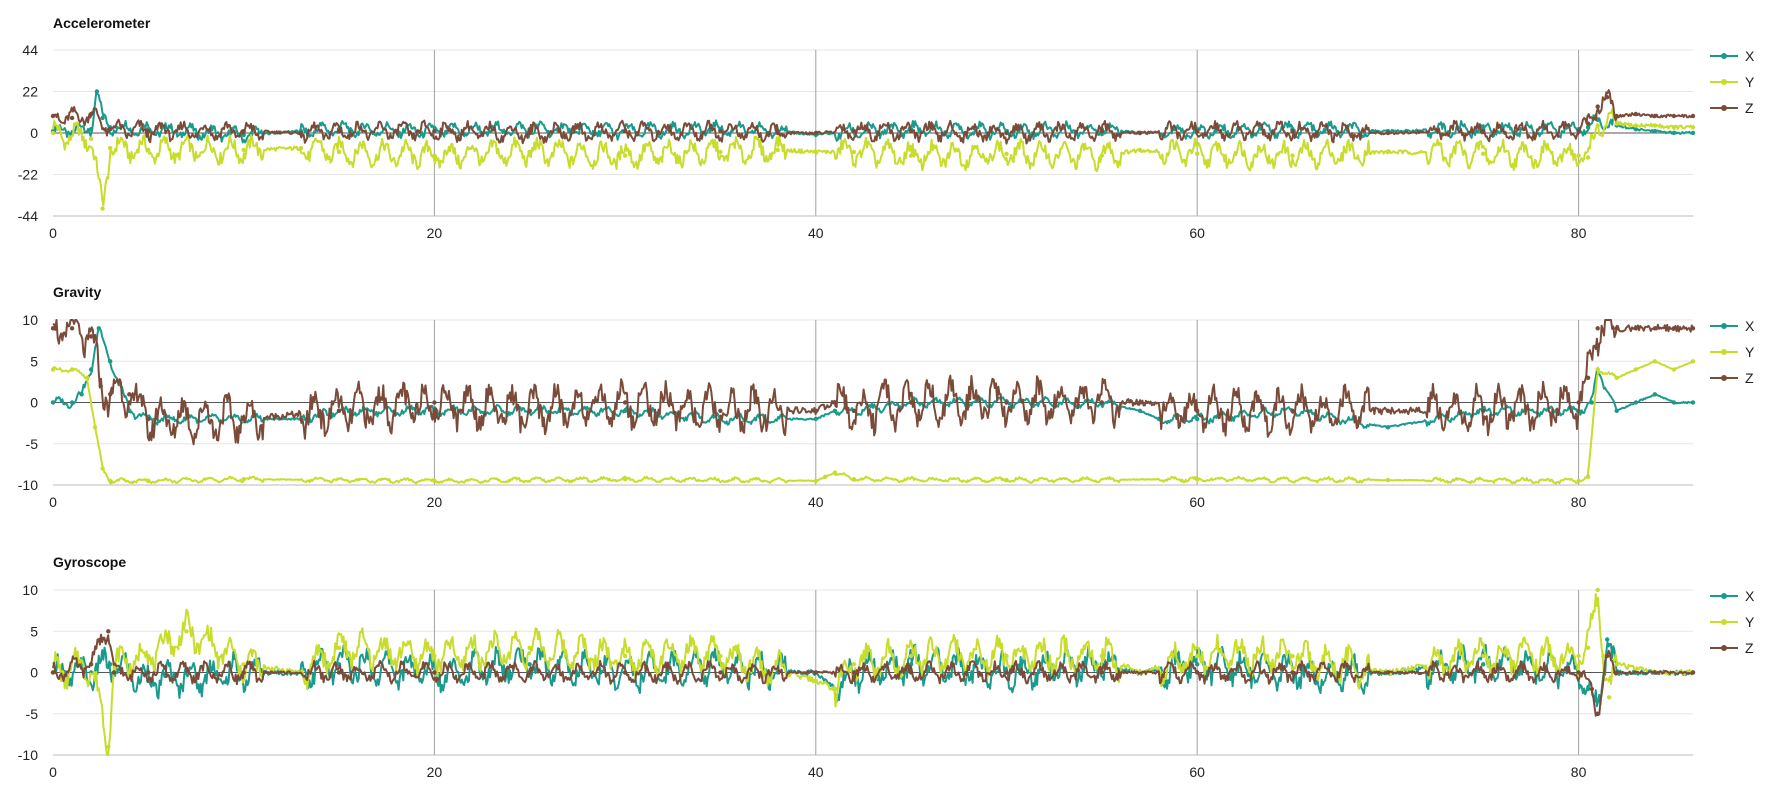 Image resolution: width=1768 pixels, height=812 pixels. What do you see at coordinates (89, 562) in the screenshot?
I see `chart-title: Gyroscope` at bounding box center [89, 562].